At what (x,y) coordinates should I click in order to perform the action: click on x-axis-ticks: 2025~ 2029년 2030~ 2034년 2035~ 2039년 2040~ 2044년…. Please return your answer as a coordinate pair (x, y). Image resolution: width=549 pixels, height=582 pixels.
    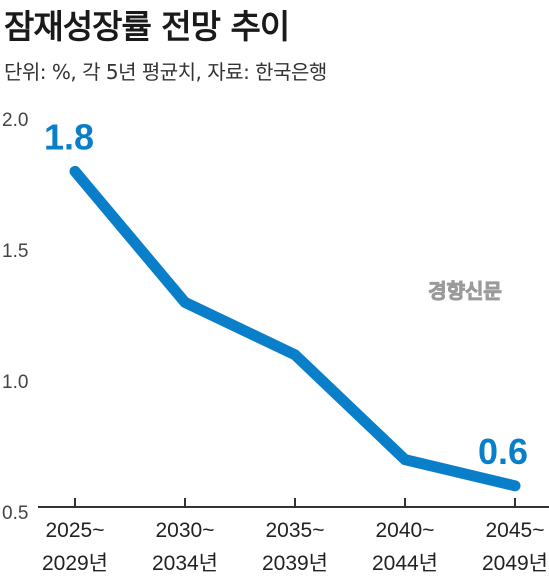
    Looking at the image, I should click on (295, 536).